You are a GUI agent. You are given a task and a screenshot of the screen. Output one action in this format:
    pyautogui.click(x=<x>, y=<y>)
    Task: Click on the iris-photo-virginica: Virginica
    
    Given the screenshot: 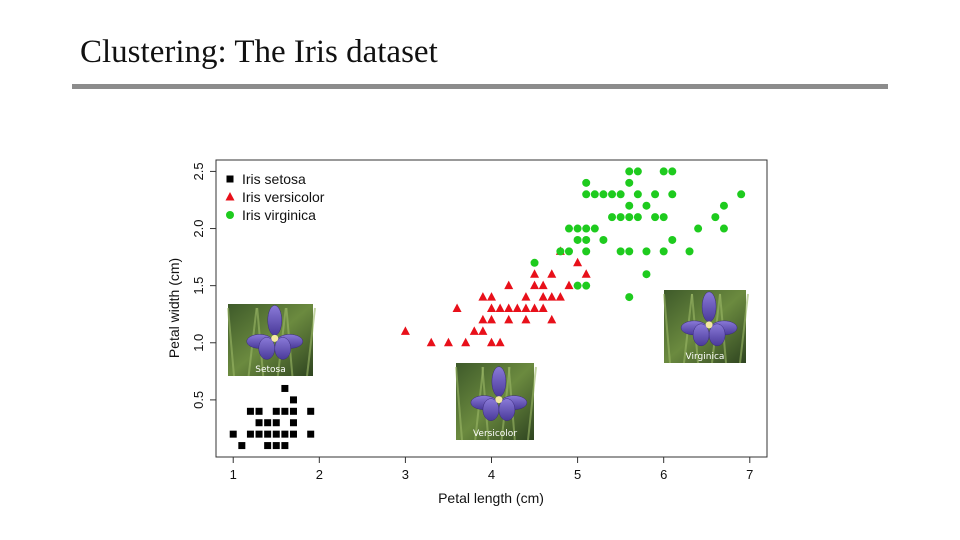 What is the action you would take?
    pyautogui.click(x=706, y=327)
    